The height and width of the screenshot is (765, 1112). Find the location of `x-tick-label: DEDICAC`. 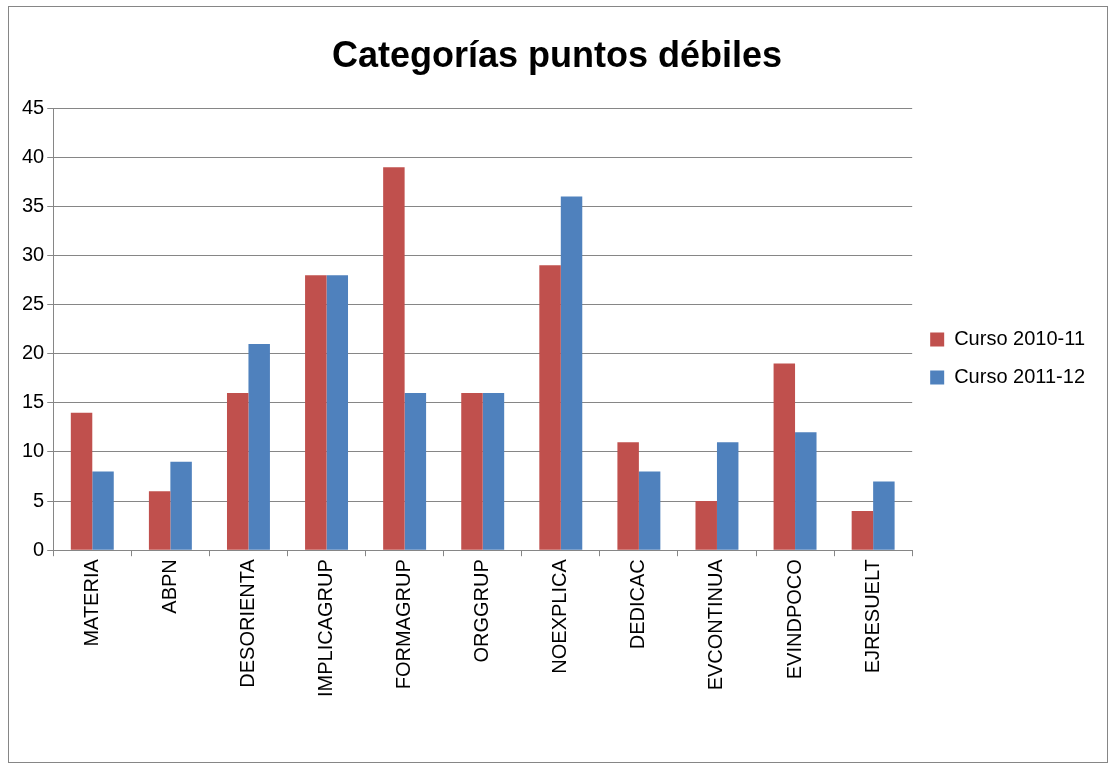

x-tick-label: DEDICAC is located at coordinates (637, 604).